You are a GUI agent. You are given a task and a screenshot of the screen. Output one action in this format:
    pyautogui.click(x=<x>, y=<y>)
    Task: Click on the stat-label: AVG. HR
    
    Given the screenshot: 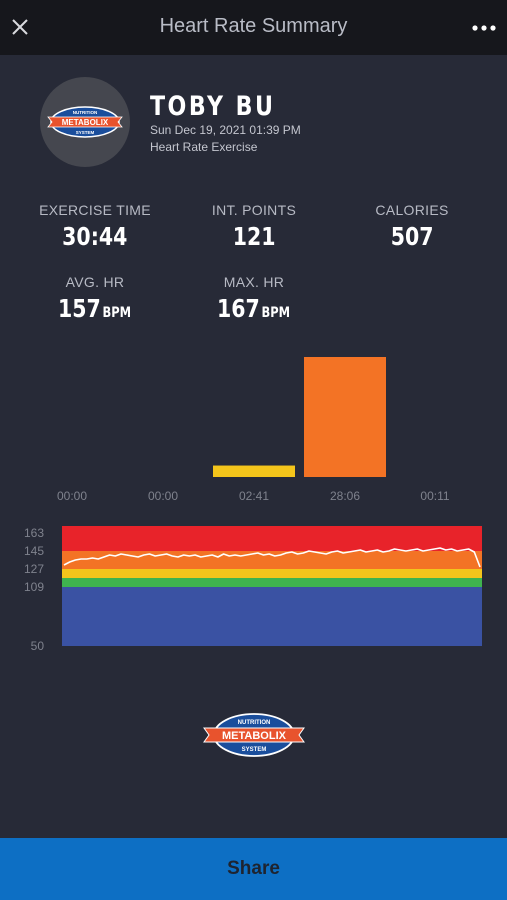 What is the action you would take?
    pyautogui.click(x=95, y=282)
    